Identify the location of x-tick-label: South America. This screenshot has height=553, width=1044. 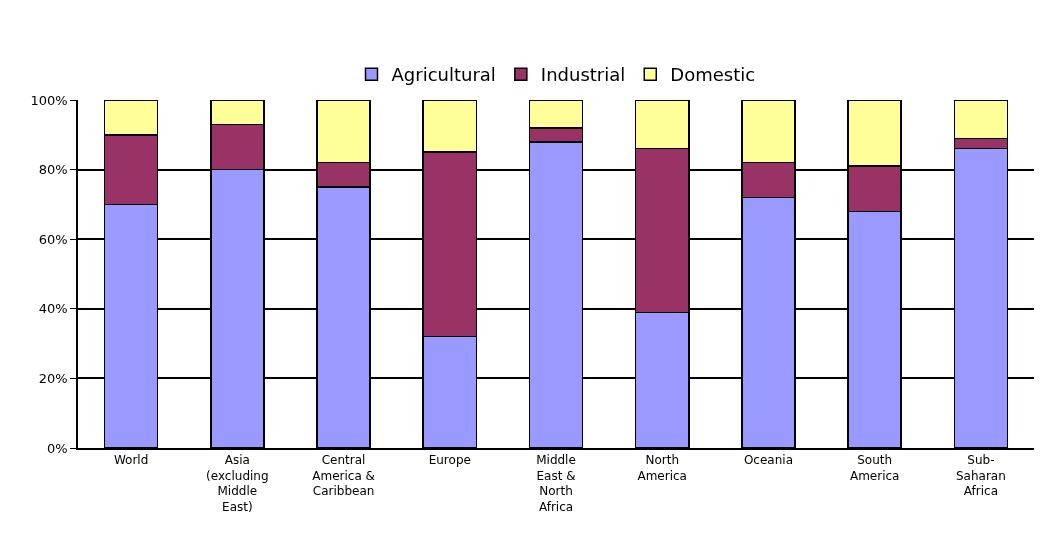
(874, 468).